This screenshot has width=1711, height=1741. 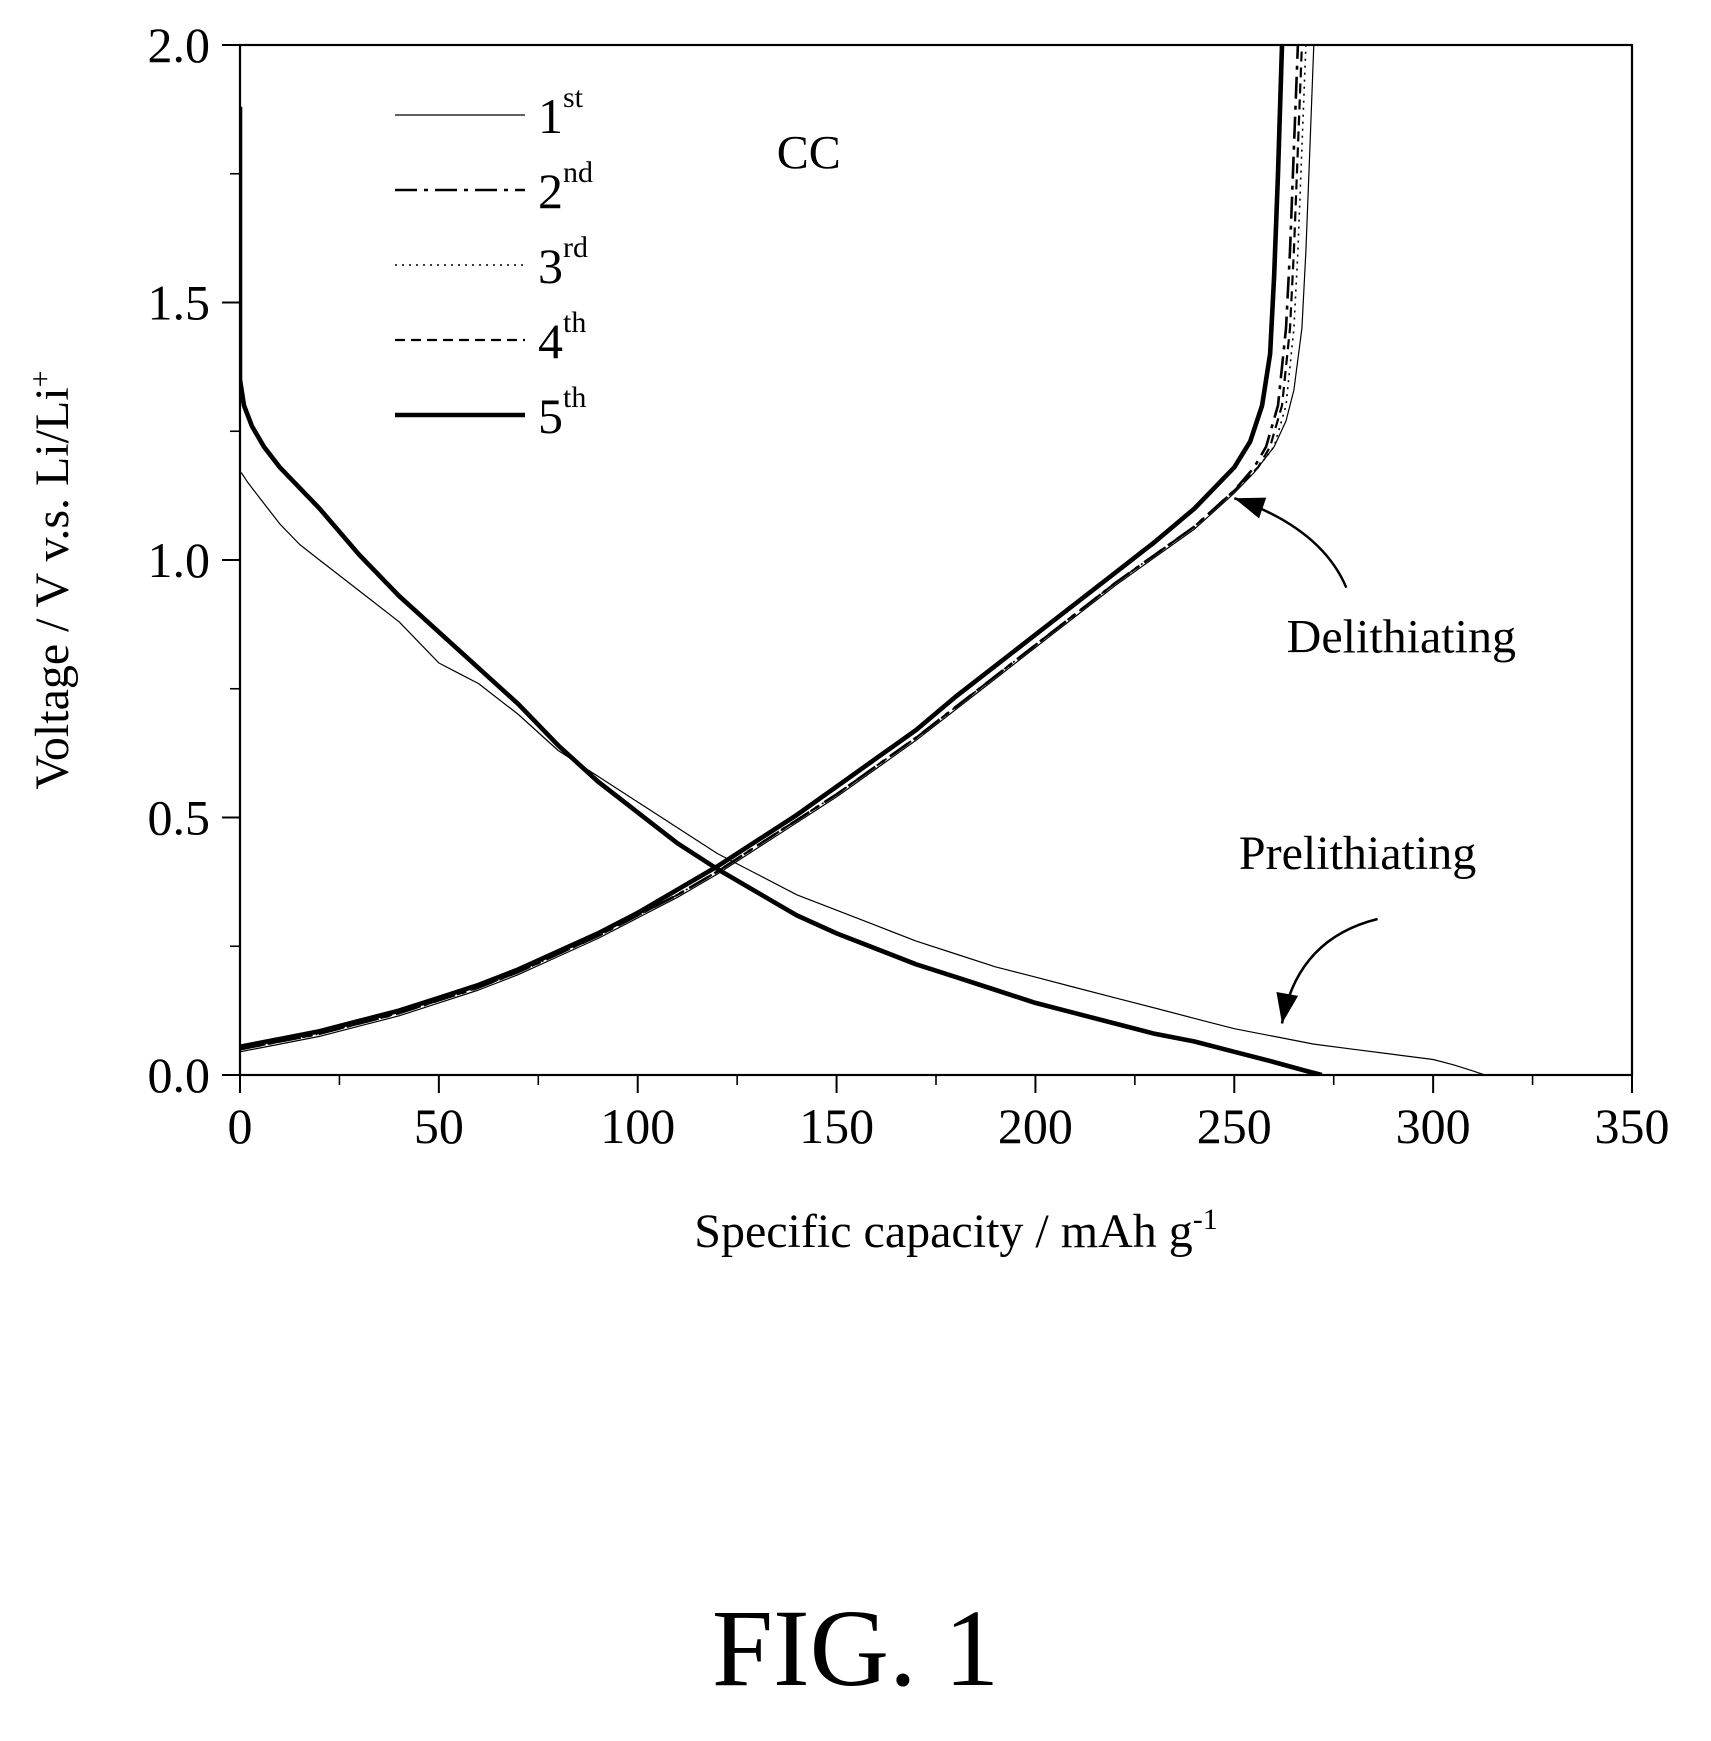 What do you see at coordinates (550, 191) in the screenshot?
I see `legend-label-number: 2` at bounding box center [550, 191].